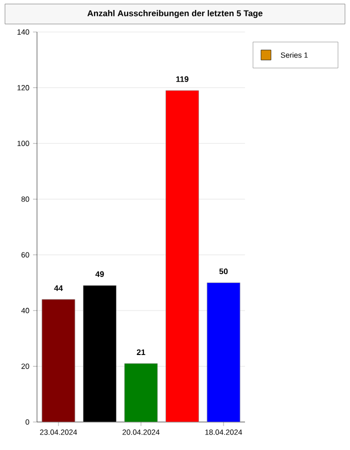 The image size is (350, 450). What do you see at coordinates (174, 14) in the screenshot?
I see `chart-title: Anzahl Ausschreibungen der letzten 5 Tage` at bounding box center [174, 14].